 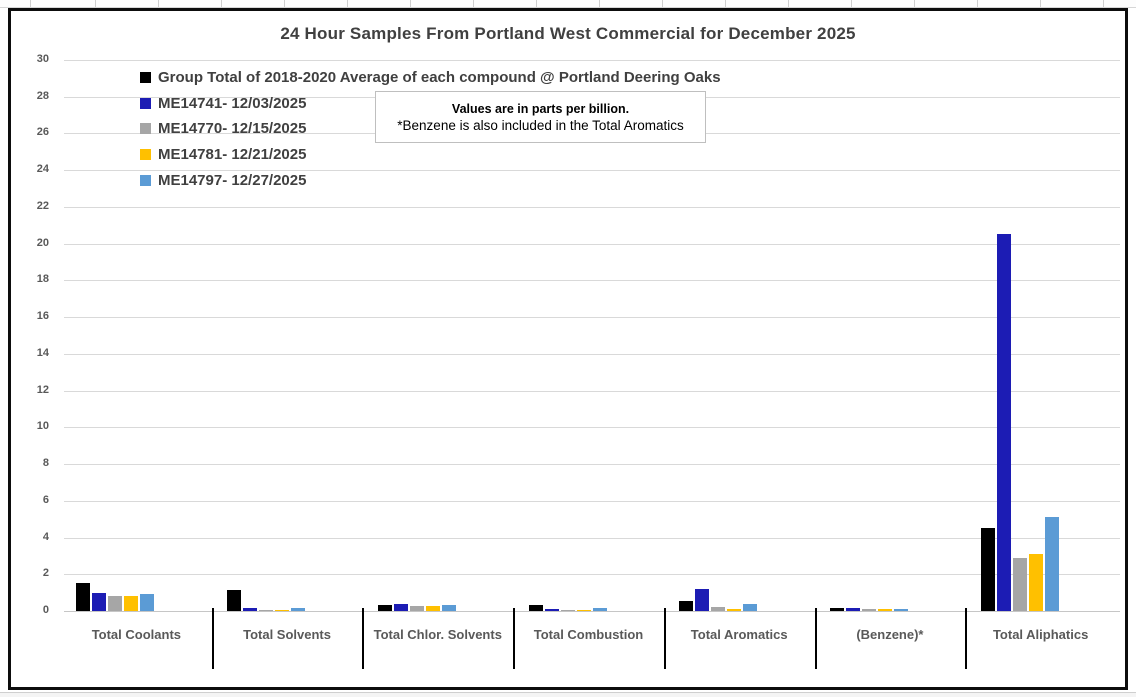 I want to click on y-axis-tick-label: 30, so click(x=42, y=59).